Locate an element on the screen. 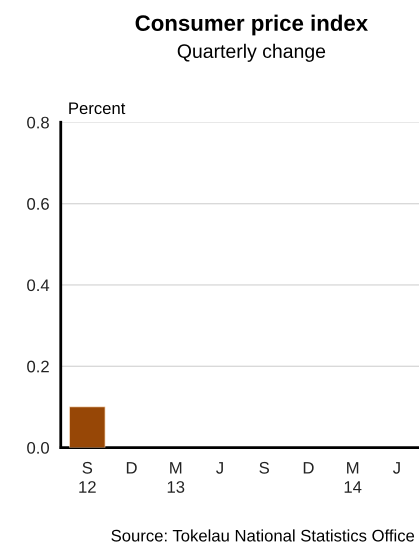 This screenshot has height=556, width=419. source-note: Source: Tokelau National Statistics Office is located at coordinates (262, 535).